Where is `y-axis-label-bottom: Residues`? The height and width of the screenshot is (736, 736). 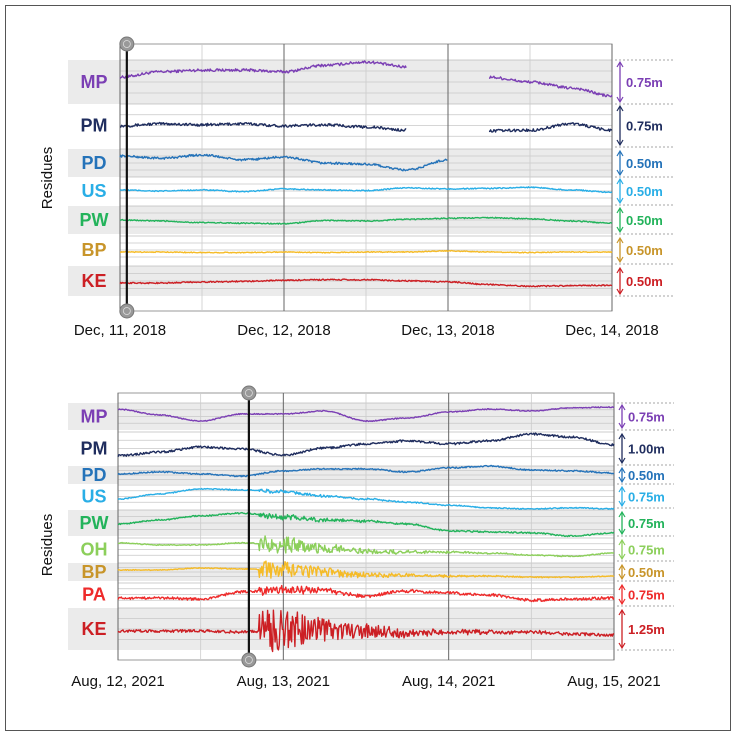 y-axis-label-bottom: Residues is located at coordinates (47, 545).